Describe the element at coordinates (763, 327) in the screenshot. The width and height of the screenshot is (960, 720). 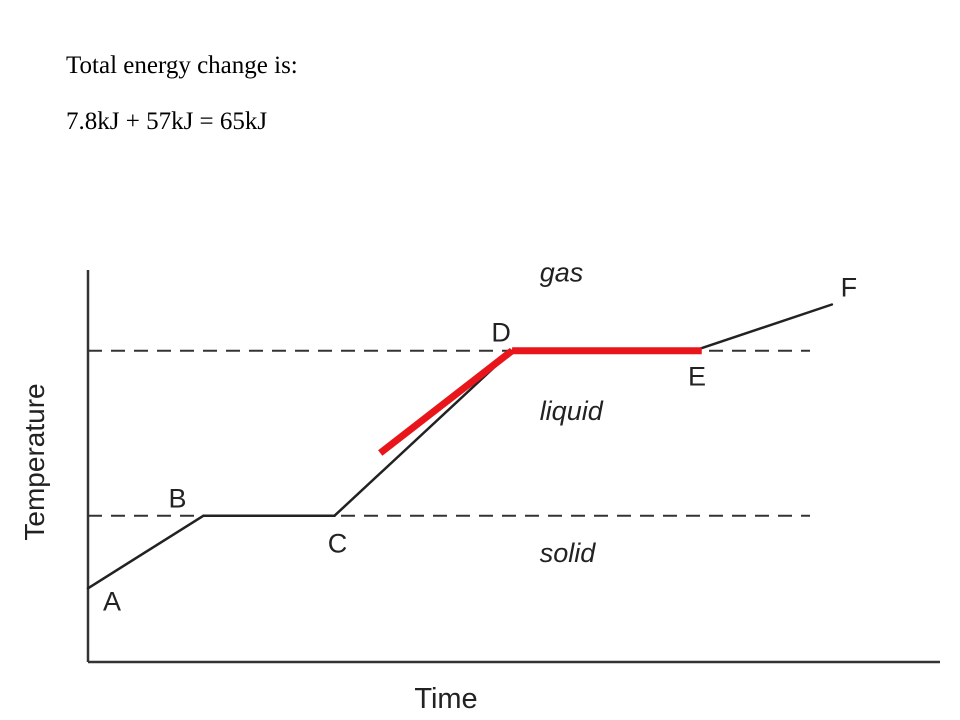
I see `curve-segment-EF` at that location.